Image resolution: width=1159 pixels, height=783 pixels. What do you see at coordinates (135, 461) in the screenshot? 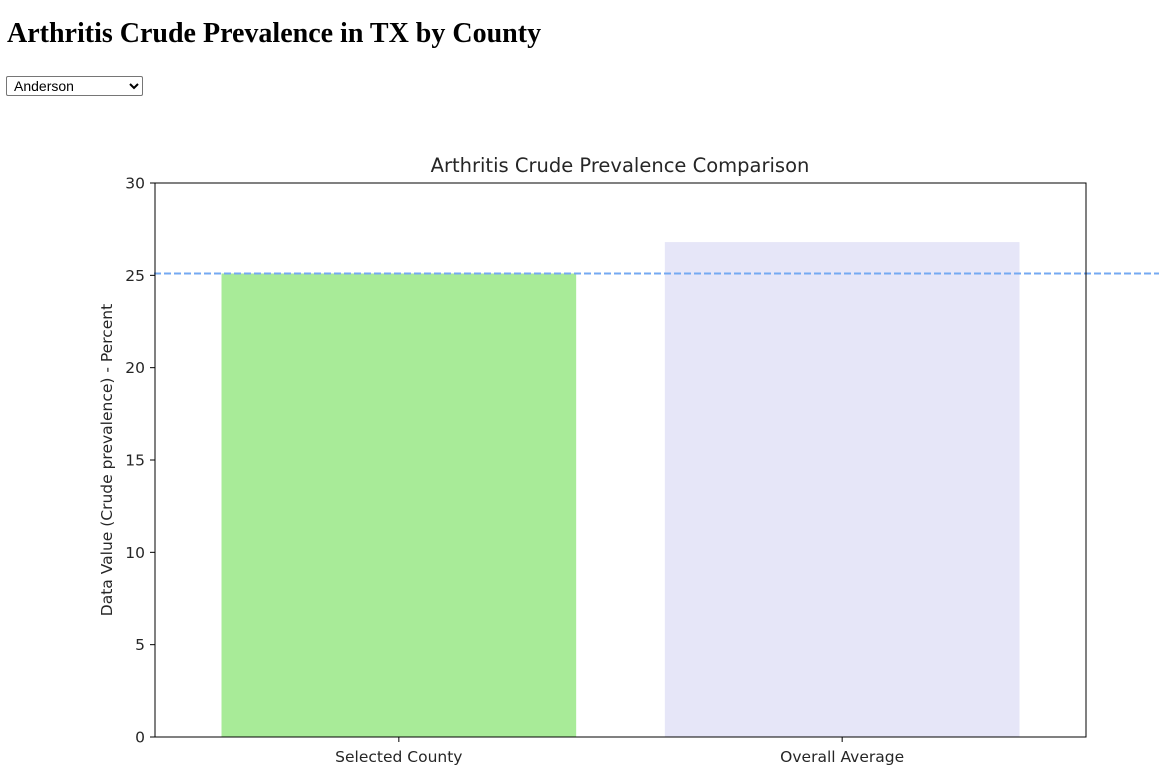
I see `y-tick-label: 15` at bounding box center [135, 461].